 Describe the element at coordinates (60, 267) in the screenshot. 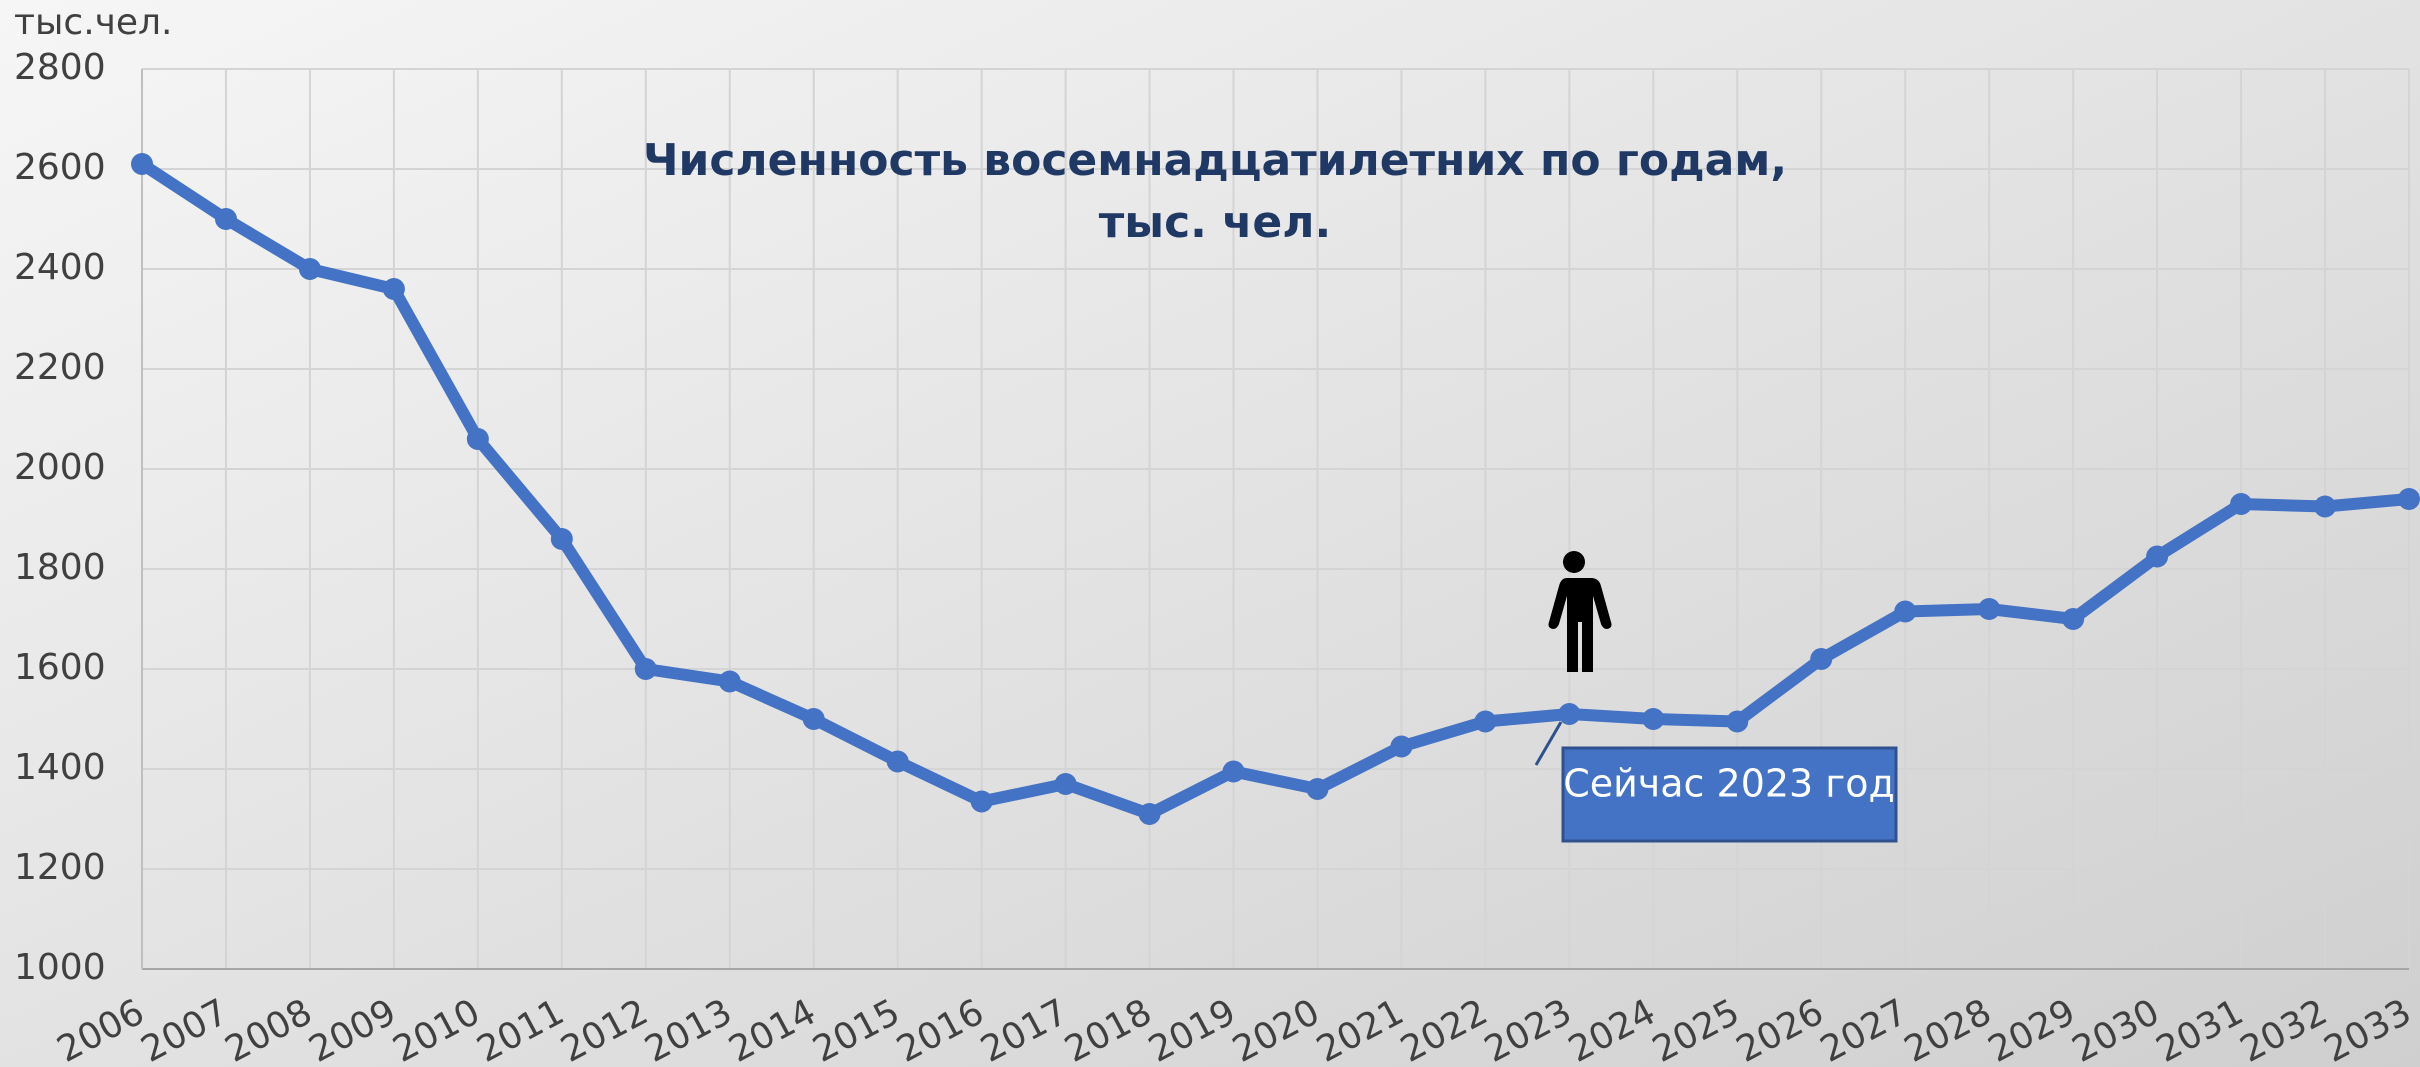

I see `y-tick-label: 2400` at that location.